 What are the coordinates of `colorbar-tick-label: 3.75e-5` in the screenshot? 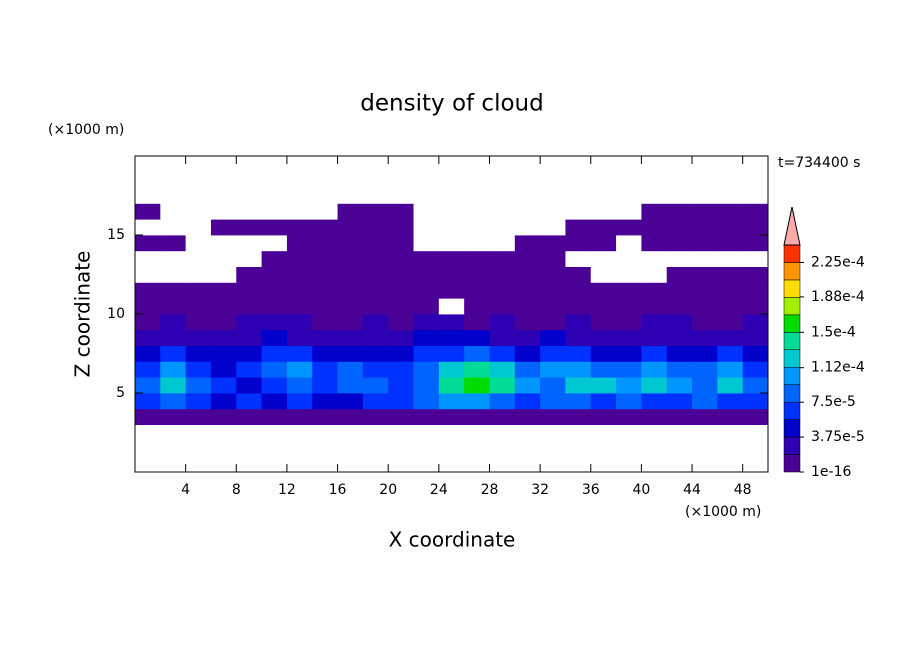 It's located at (838, 437).